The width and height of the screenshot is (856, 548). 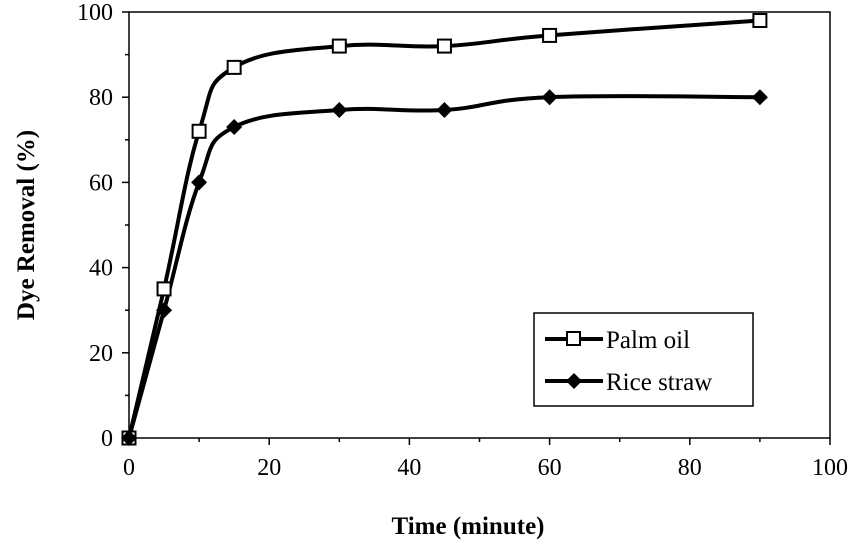 I want to click on y-tick-label: 0, so click(x=107, y=439).